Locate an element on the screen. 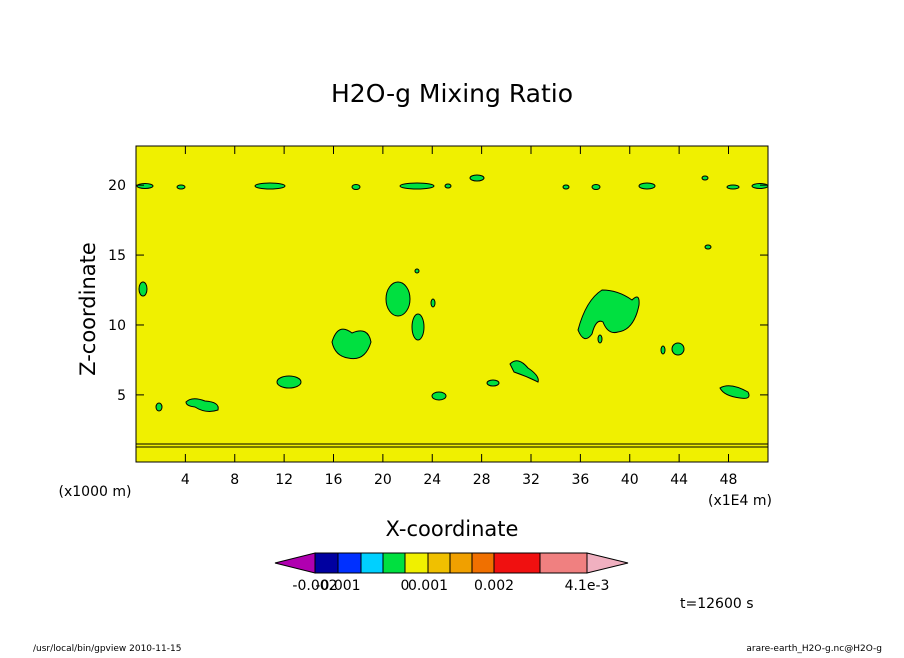 This screenshot has width=904, height=658. chart-title: H2O-g Mixing Ratio is located at coordinates (452, 93).